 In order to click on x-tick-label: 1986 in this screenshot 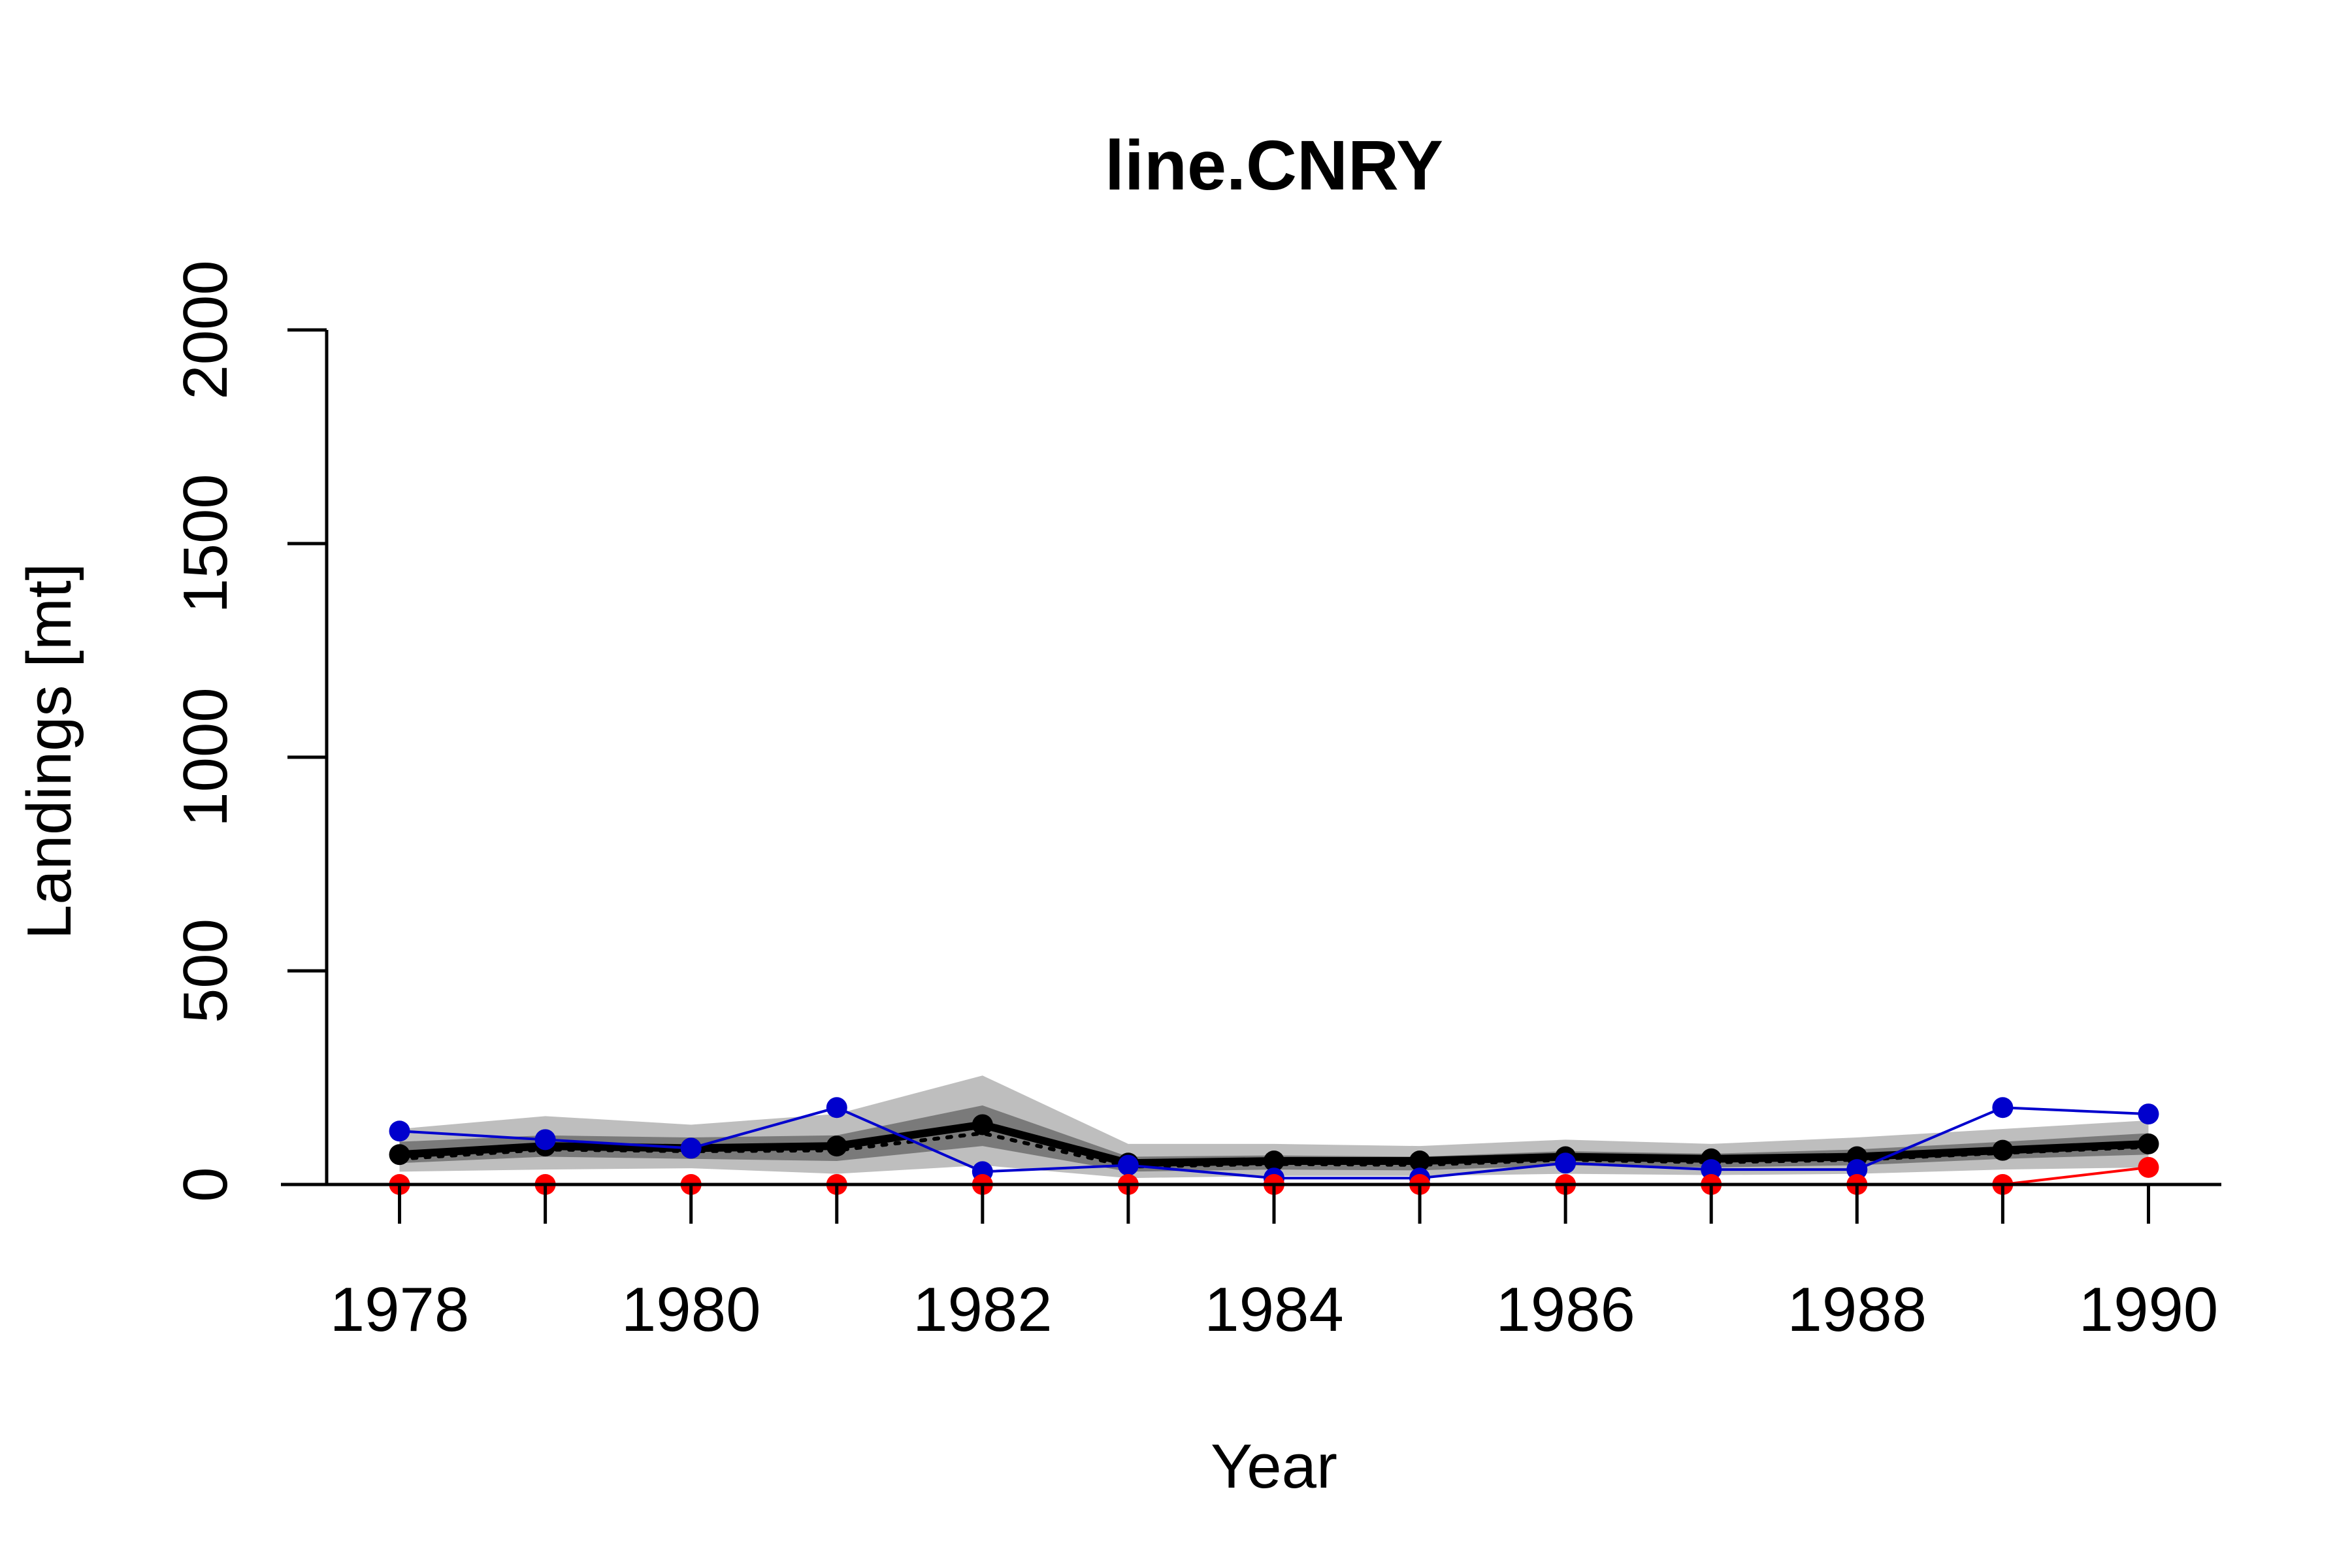, I will do `click(1565, 1310)`.